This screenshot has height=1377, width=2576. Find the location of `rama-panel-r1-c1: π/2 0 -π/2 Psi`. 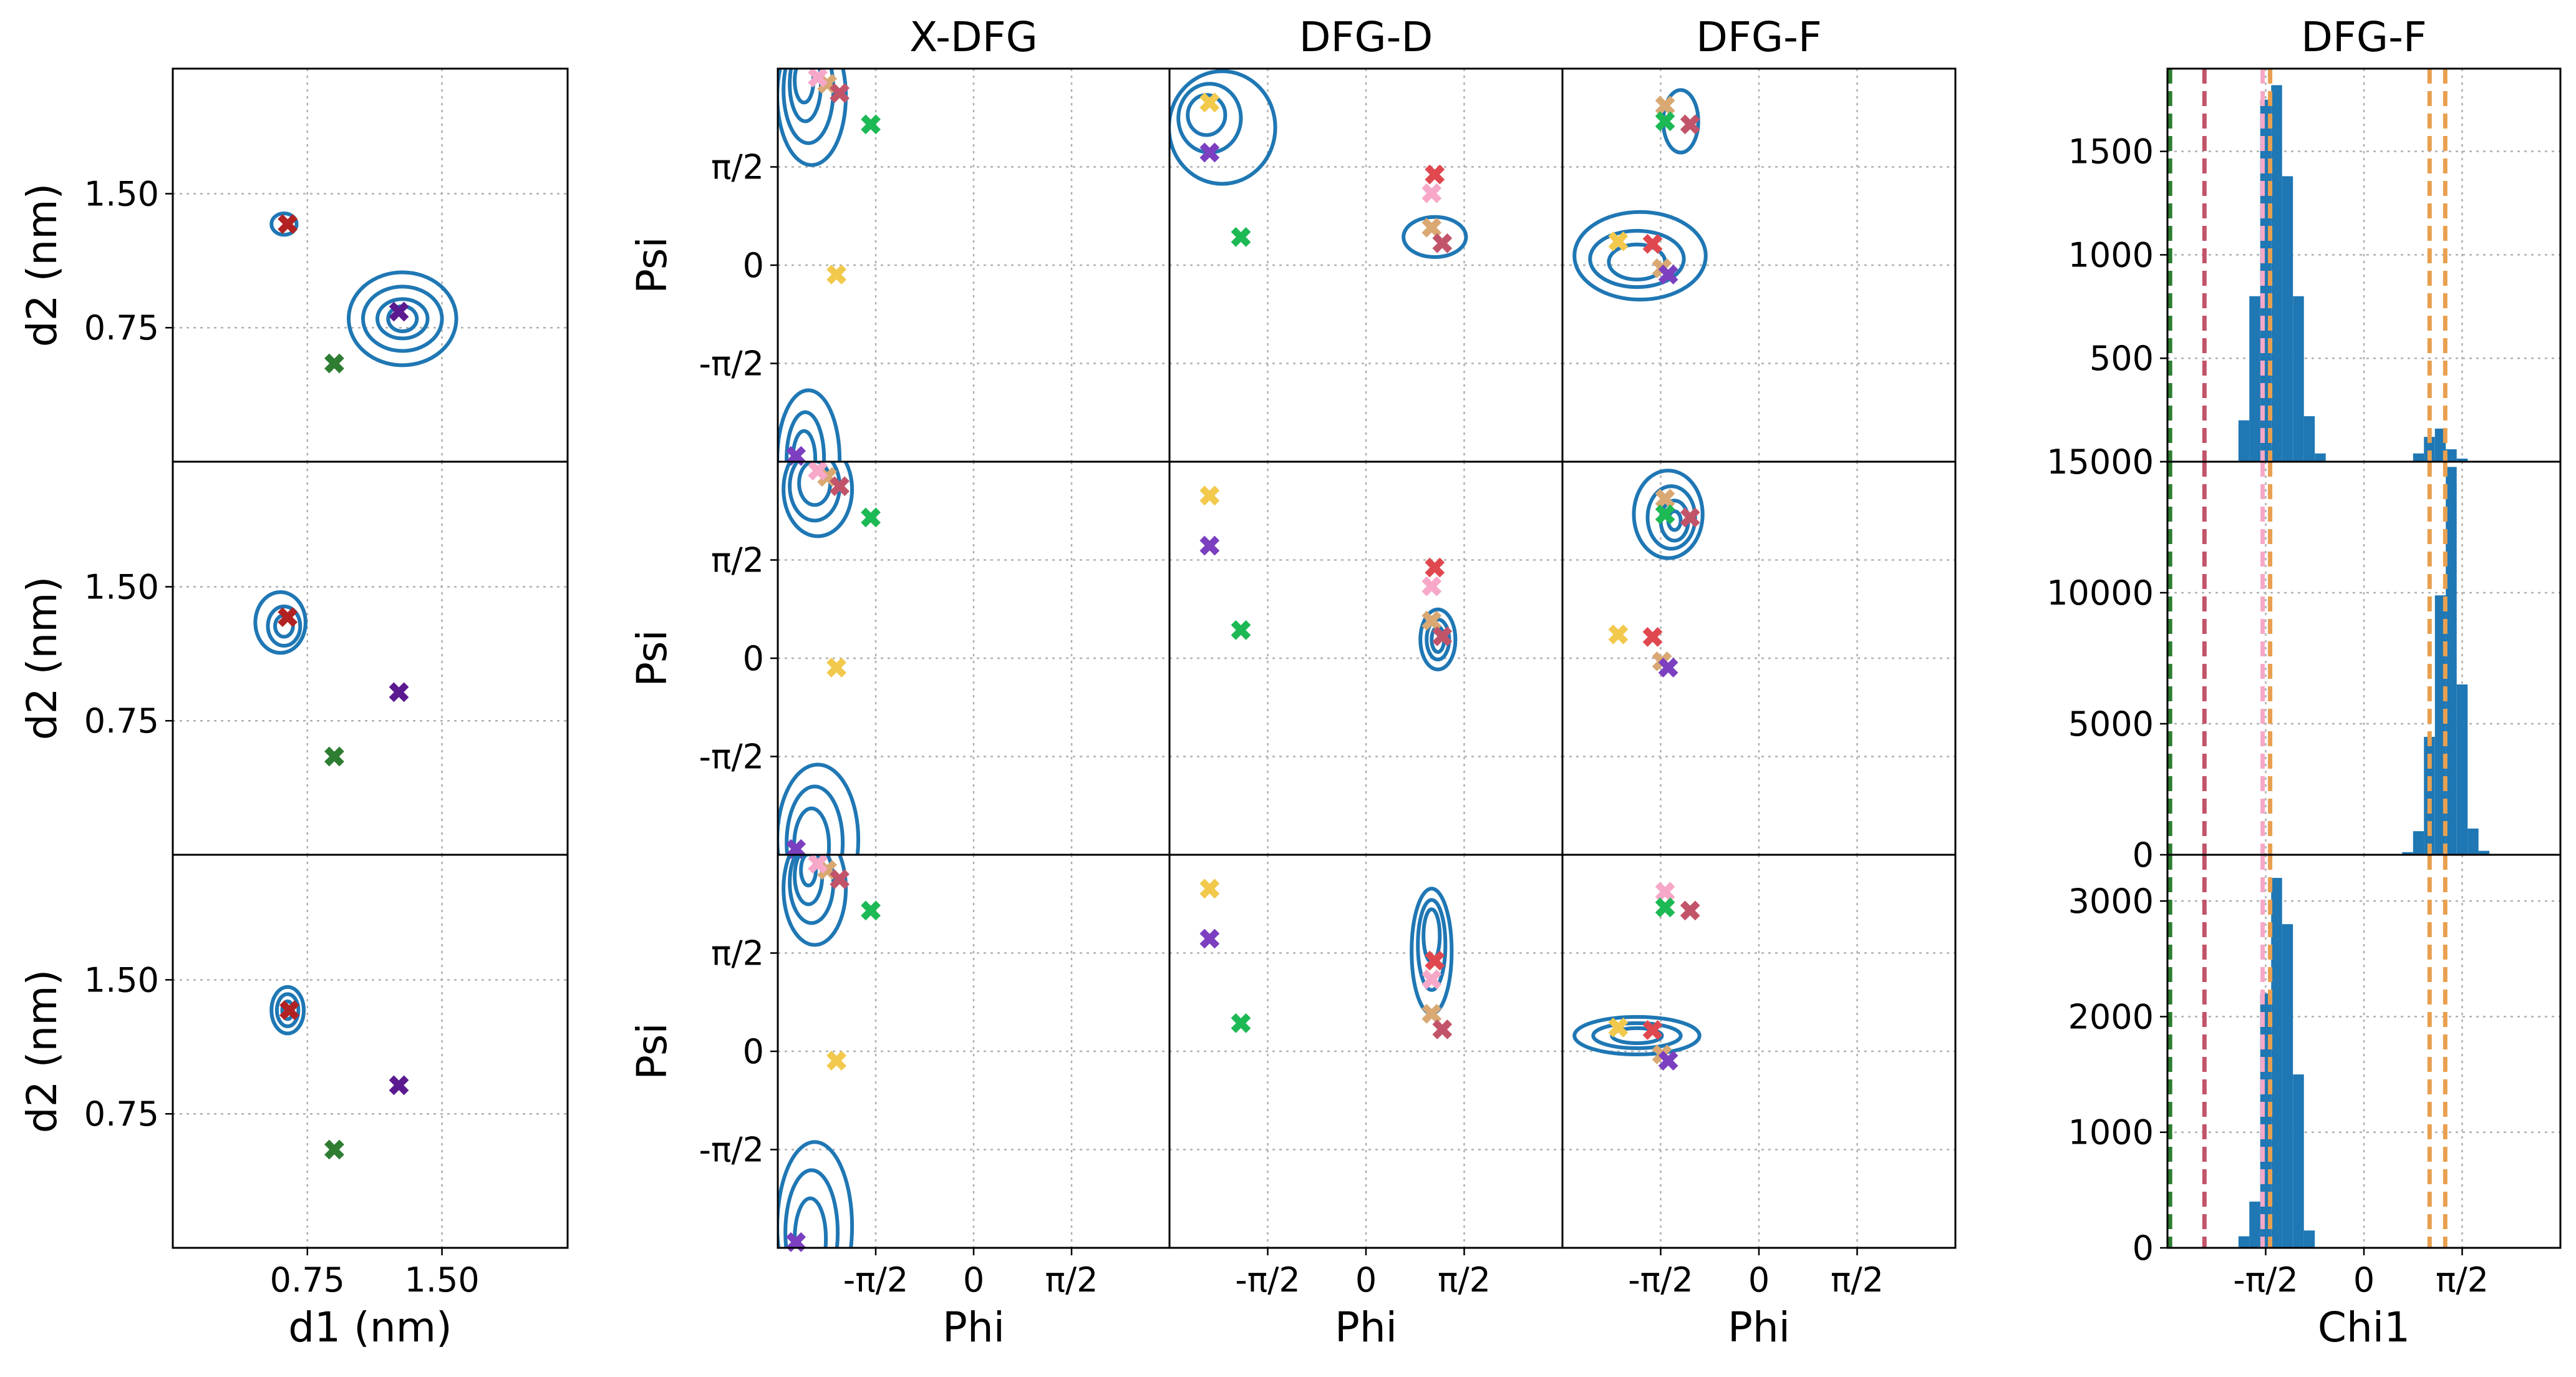

rama-panel-r1-c1: π/2 0 -π/2 Psi is located at coordinates (899, 266).